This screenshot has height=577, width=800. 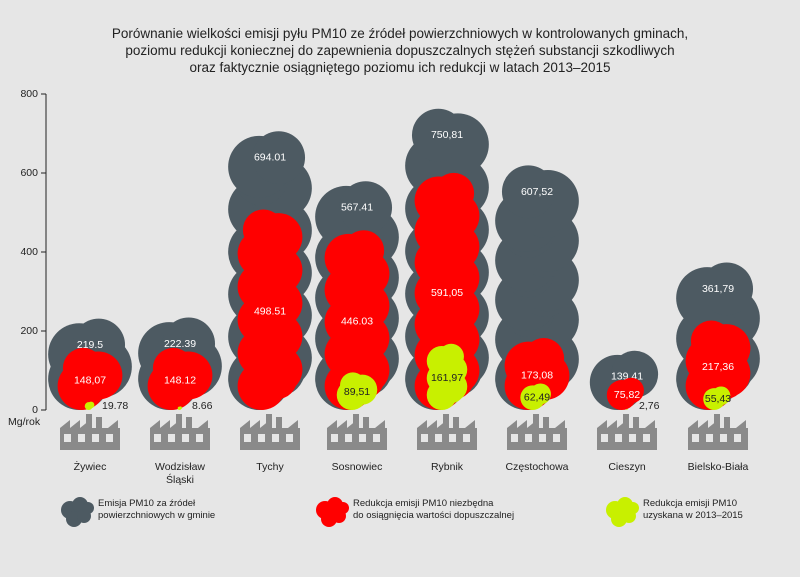 What do you see at coordinates (180, 467) in the screenshot?
I see `x-tick-label-line: Wodzisław` at bounding box center [180, 467].